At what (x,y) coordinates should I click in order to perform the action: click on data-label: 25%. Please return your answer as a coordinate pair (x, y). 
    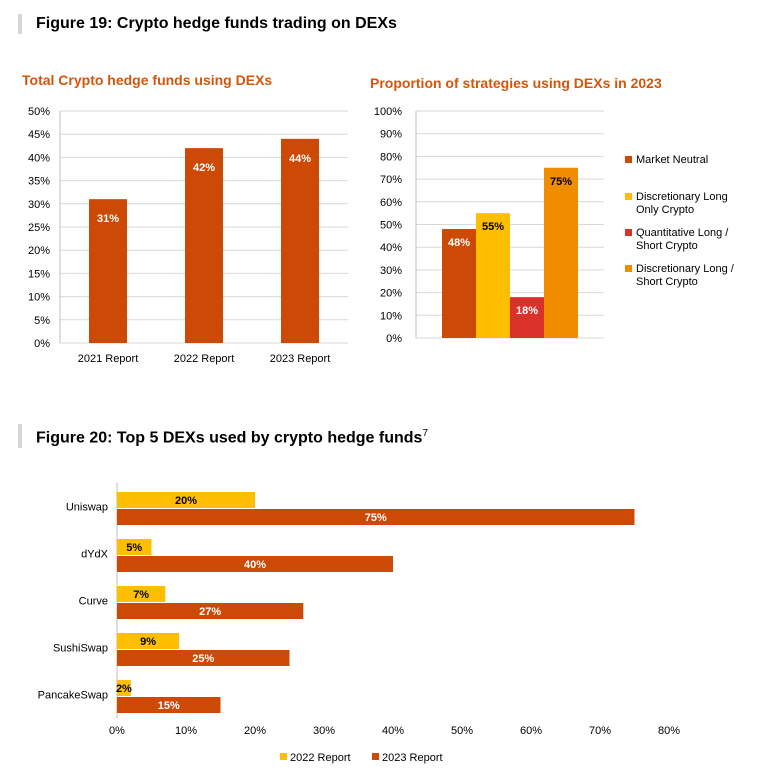
    Looking at the image, I should click on (203, 659).